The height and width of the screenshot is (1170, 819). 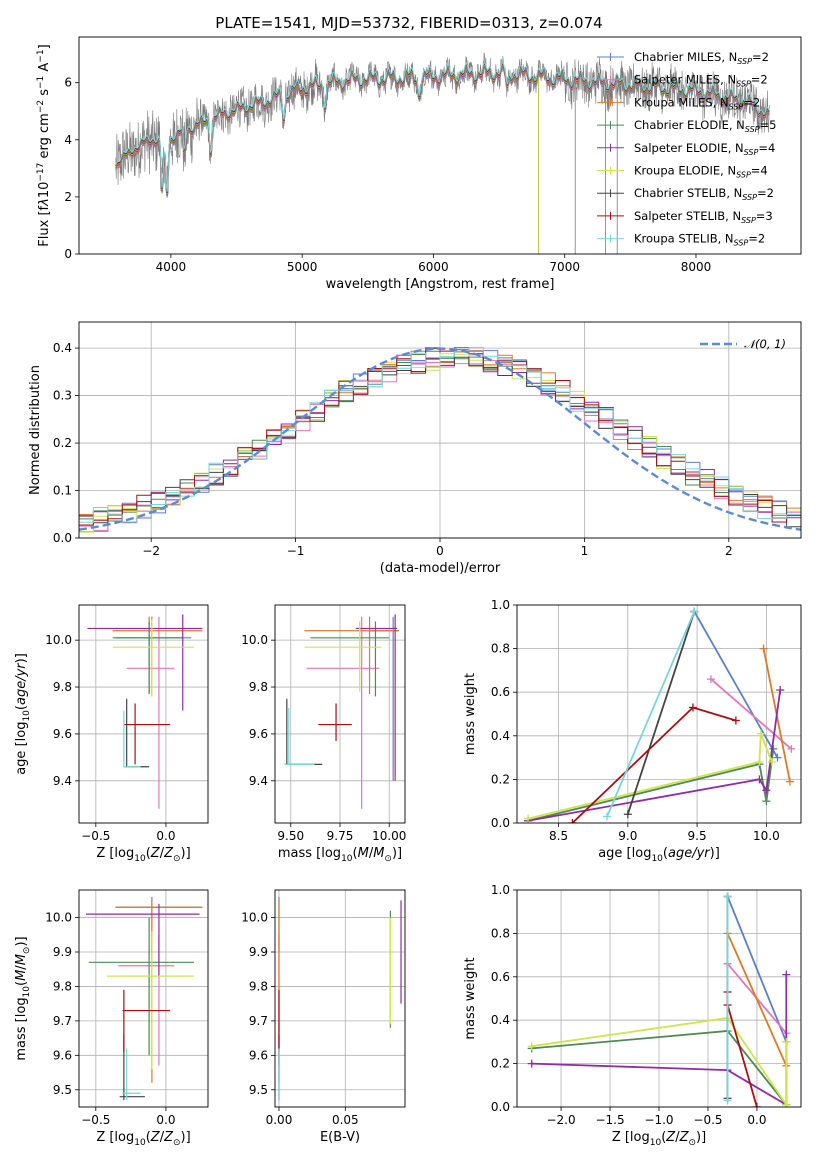 What do you see at coordinates (440, 284) in the screenshot?
I see `x-axis-label: wavelength [Angstrom, rest frame]` at bounding box center [440, 284].